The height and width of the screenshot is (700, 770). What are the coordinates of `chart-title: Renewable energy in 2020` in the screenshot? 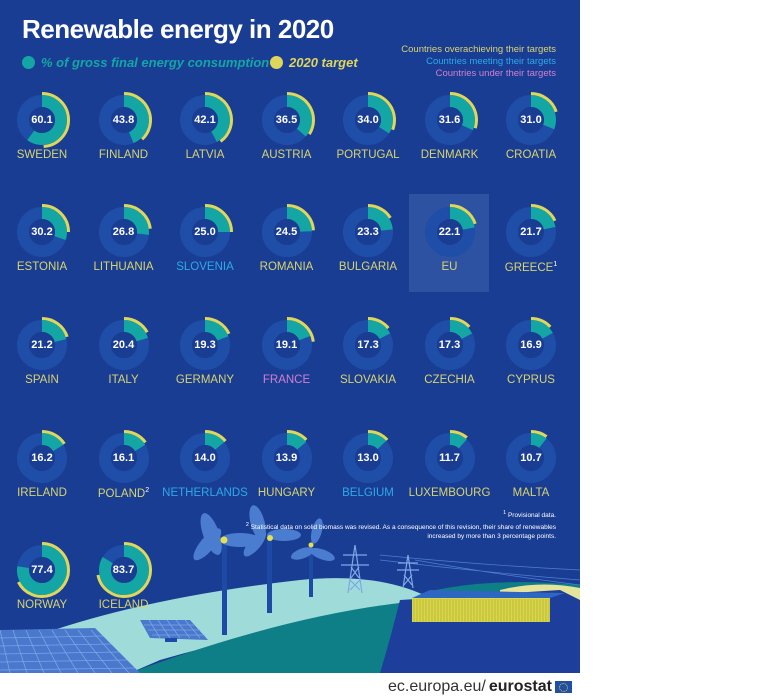 It's located at (178, 29).